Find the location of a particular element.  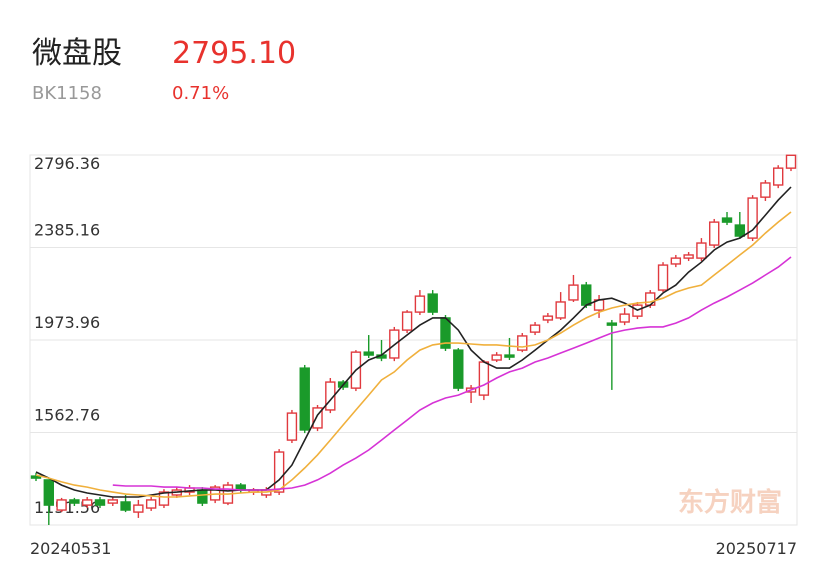

y-tick-label: 1562.76 is located at coordinates (67, 415).